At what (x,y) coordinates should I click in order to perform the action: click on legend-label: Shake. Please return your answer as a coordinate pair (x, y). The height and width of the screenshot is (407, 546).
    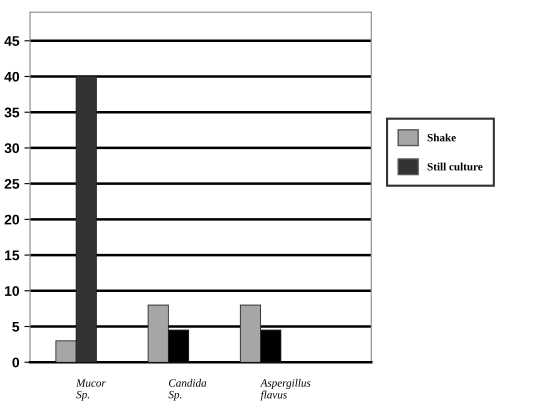
    Looking at the image, I should click on (442, 138).